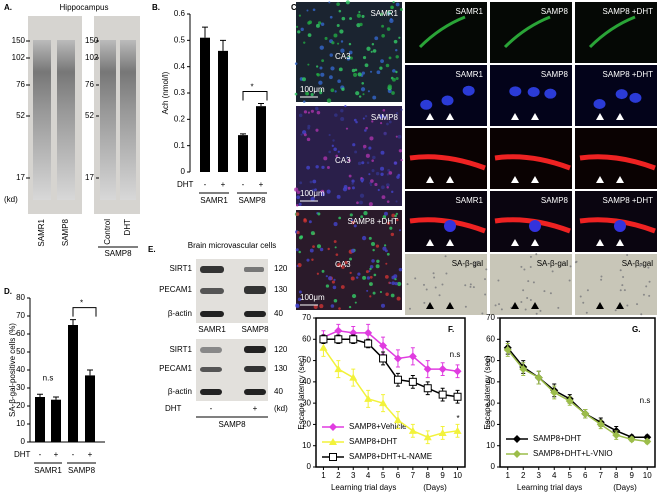  Describe the element at coordinates (428, 475) in the screenshot. I see `x-tick-label: 8` at that location.